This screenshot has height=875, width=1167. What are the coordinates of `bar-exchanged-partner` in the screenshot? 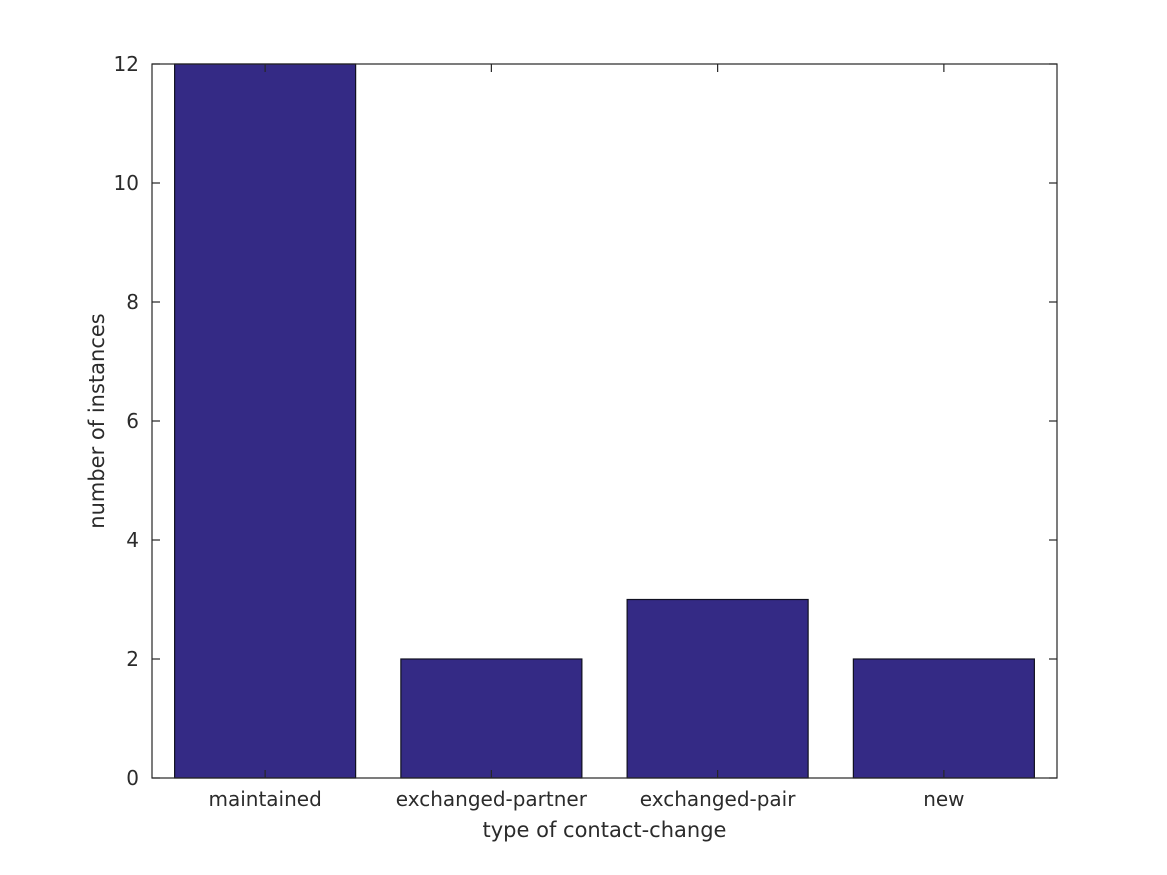 It's located at (491, 718).